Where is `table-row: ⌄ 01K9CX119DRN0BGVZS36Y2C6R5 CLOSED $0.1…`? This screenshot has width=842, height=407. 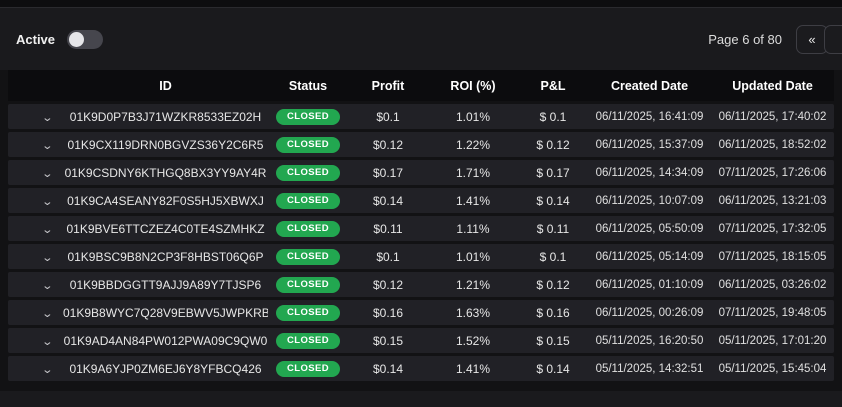 table-row: ⌄ 01K9CX119DRN0BGVZS36Y2C6R5 CLOSED $0.1… is located at coordinates (421, 144).